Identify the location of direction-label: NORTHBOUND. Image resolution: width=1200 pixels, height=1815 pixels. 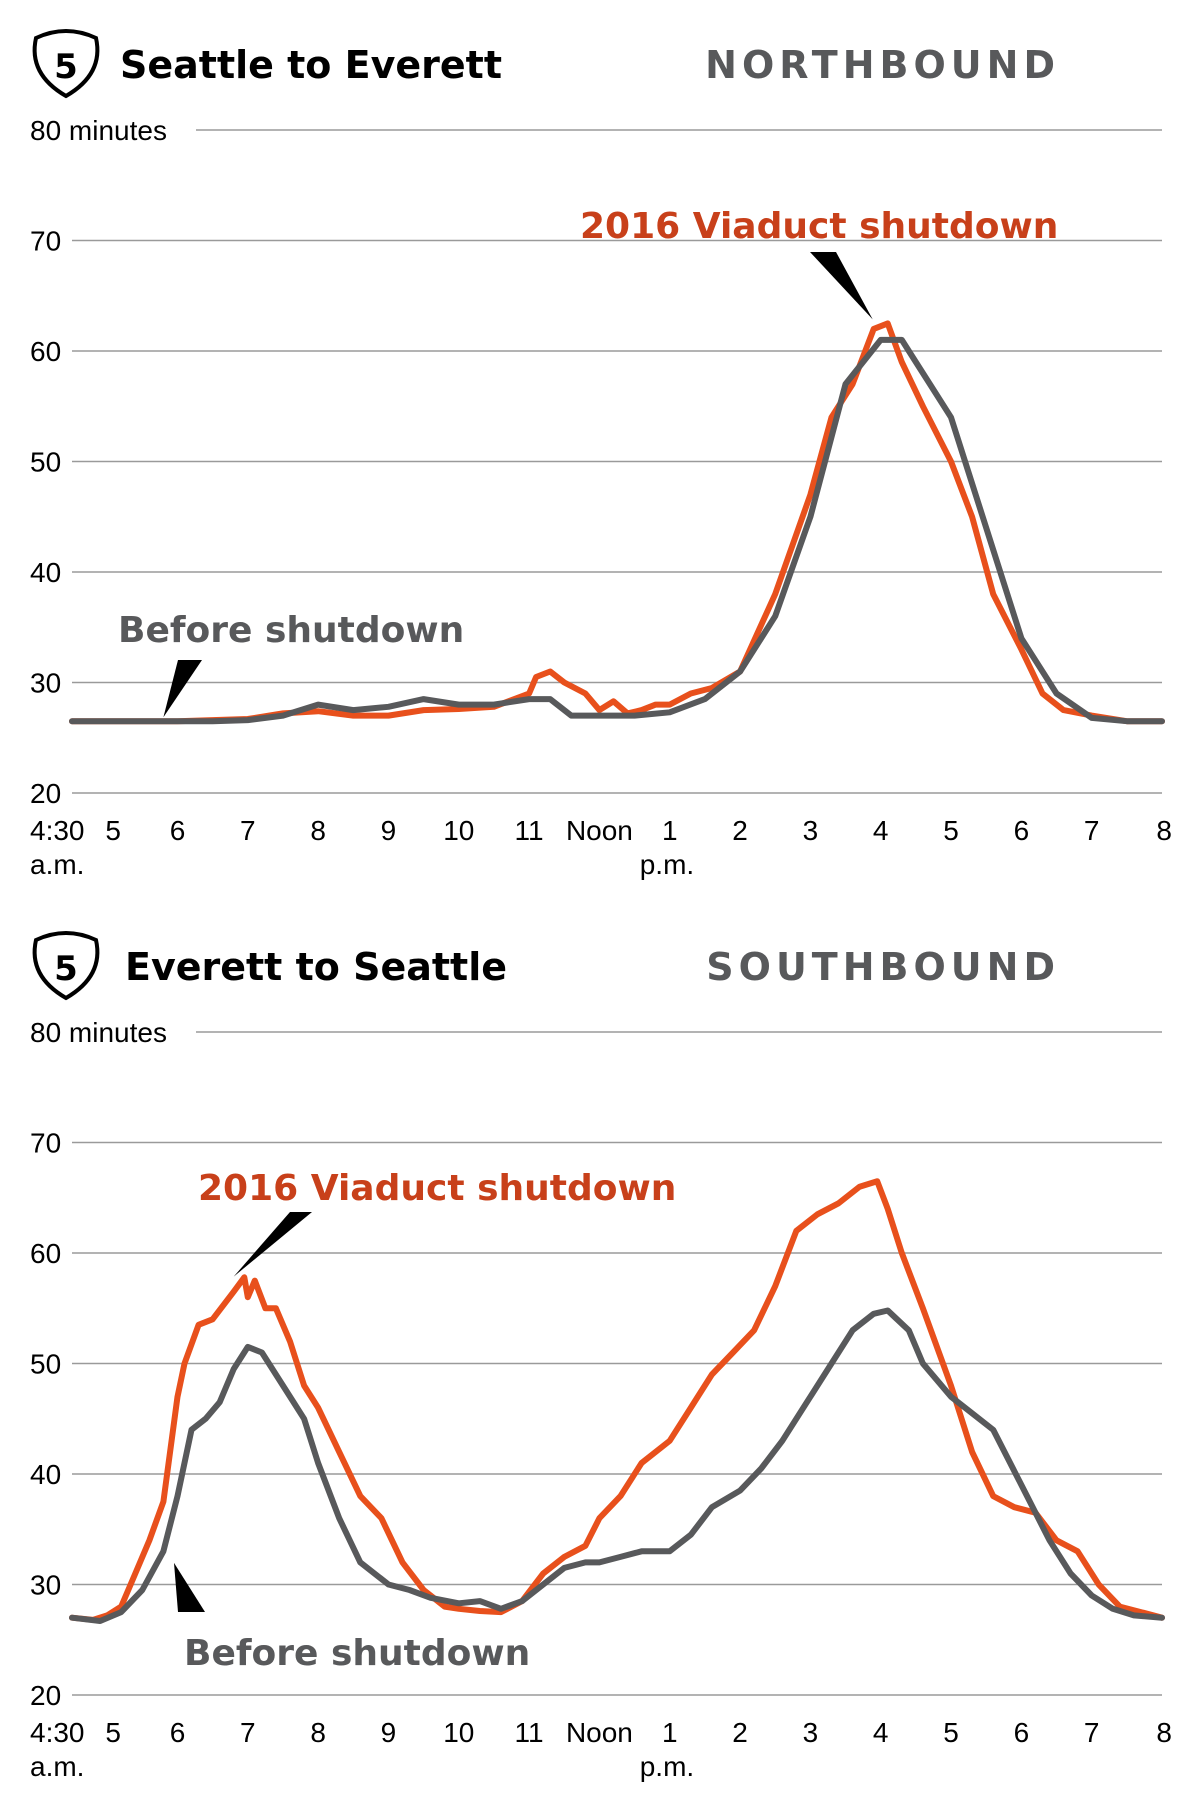
(882, 65).